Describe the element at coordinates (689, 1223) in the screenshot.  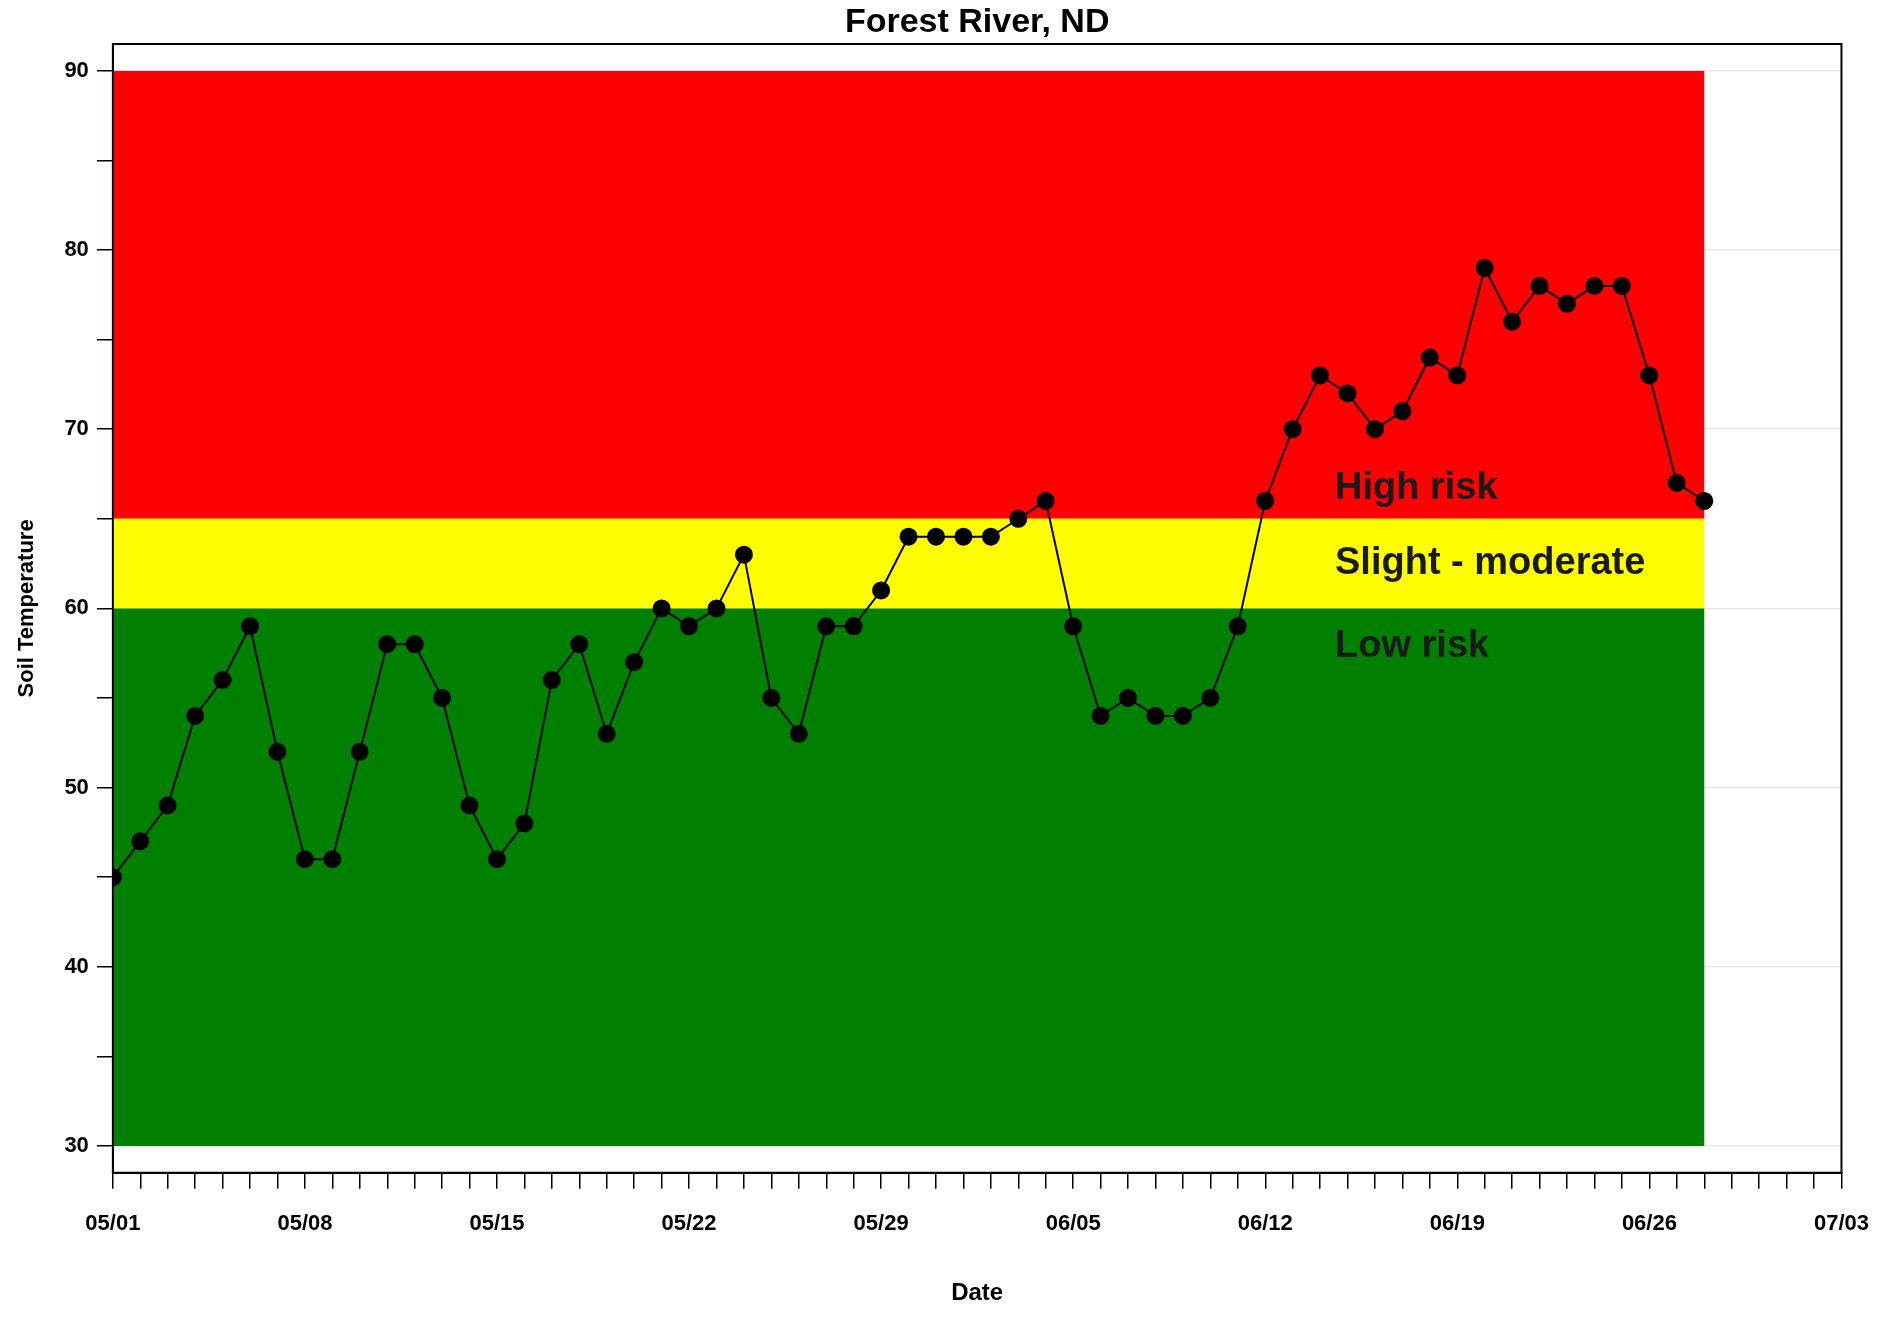
I see `x-tick-label: 05/22` at that location.